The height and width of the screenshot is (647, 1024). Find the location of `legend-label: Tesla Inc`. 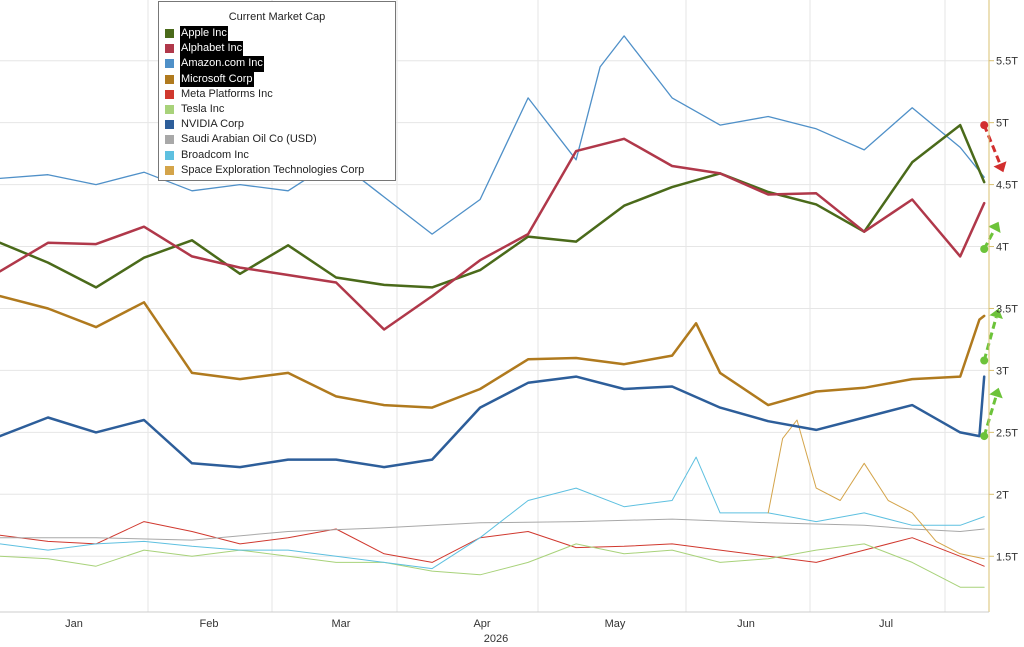

legend-label: Tesla Inc is located at coordinates (203, 108).